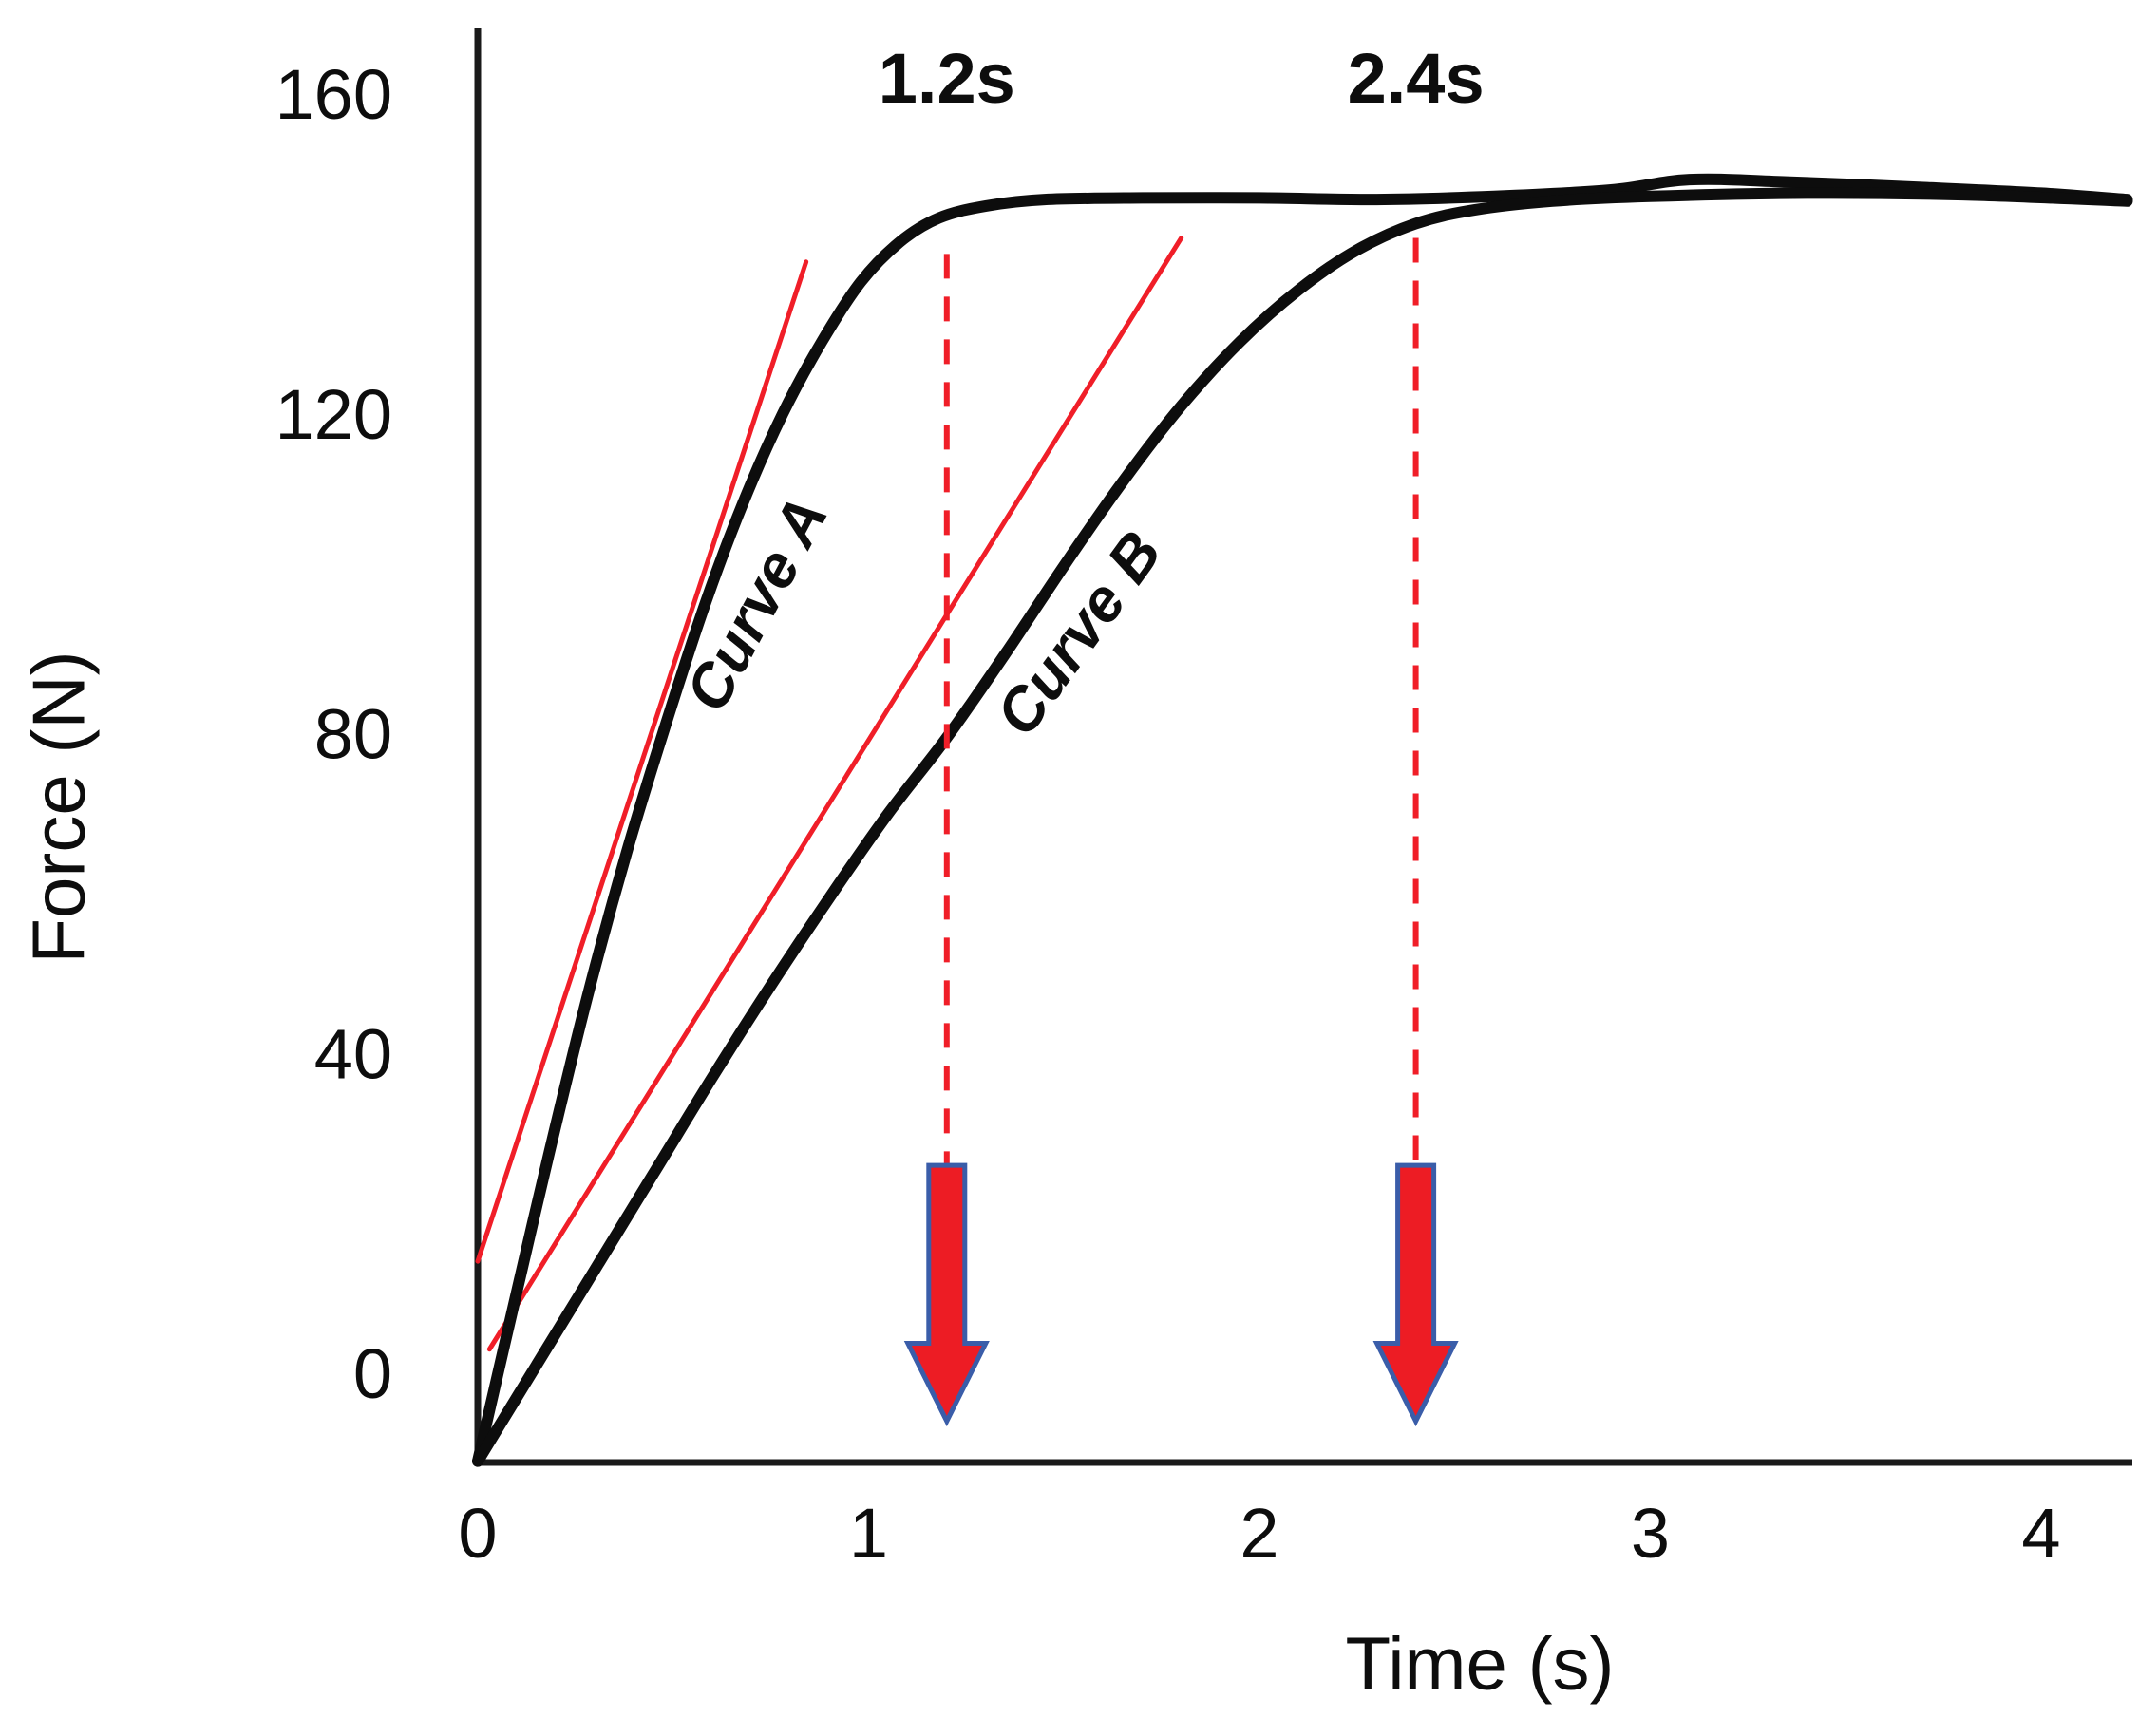  I want to click on x-tick-label-2: 2, so click(1259, 1533).